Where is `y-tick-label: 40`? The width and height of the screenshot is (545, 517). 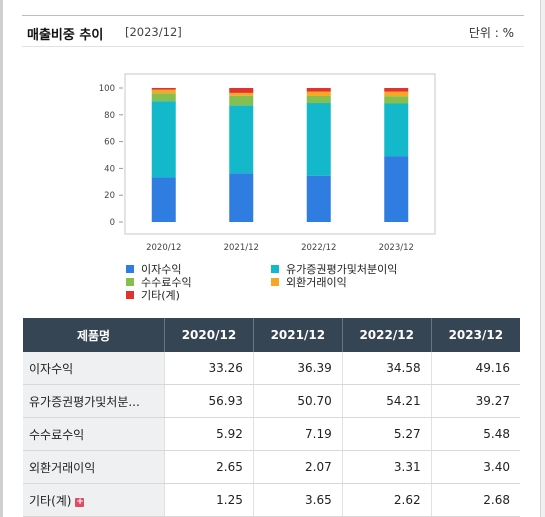 y-tick-label: 40 is located at coordinates (109, 169).